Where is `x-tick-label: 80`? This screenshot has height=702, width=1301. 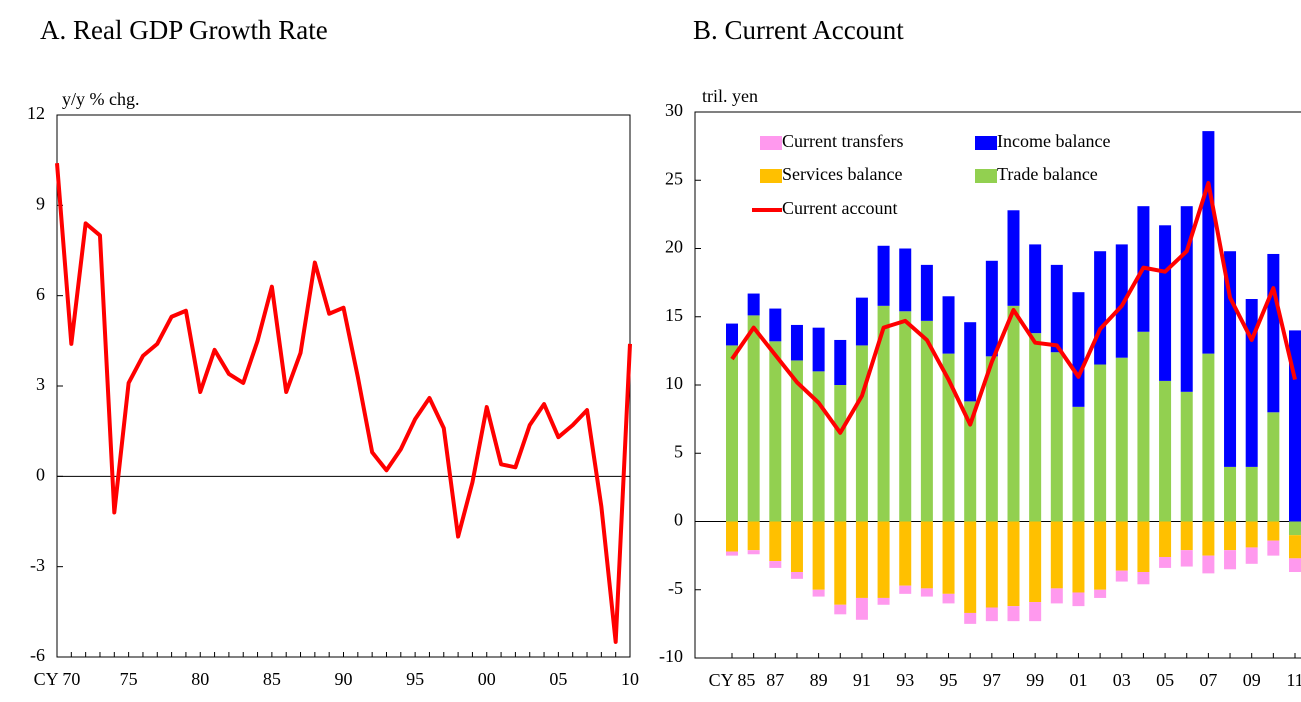
x-tick-label: 80 is located at coordinates (200, 679).